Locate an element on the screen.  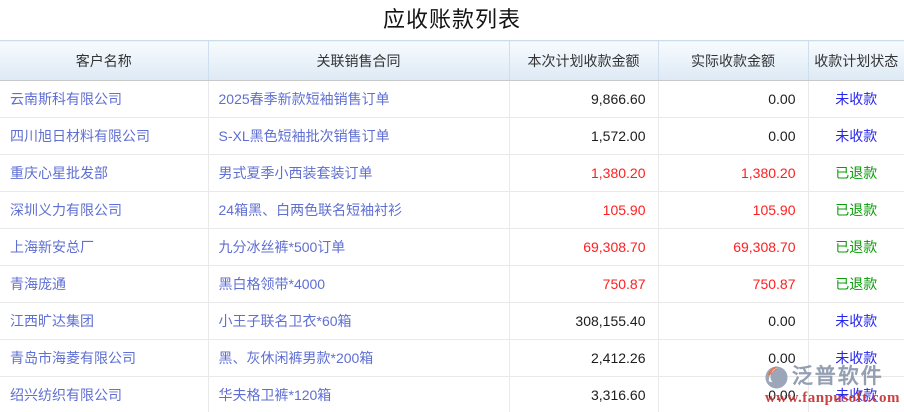
customer-name-link: 四川旭日材料有限公司 is located at coordinates (104, 136).